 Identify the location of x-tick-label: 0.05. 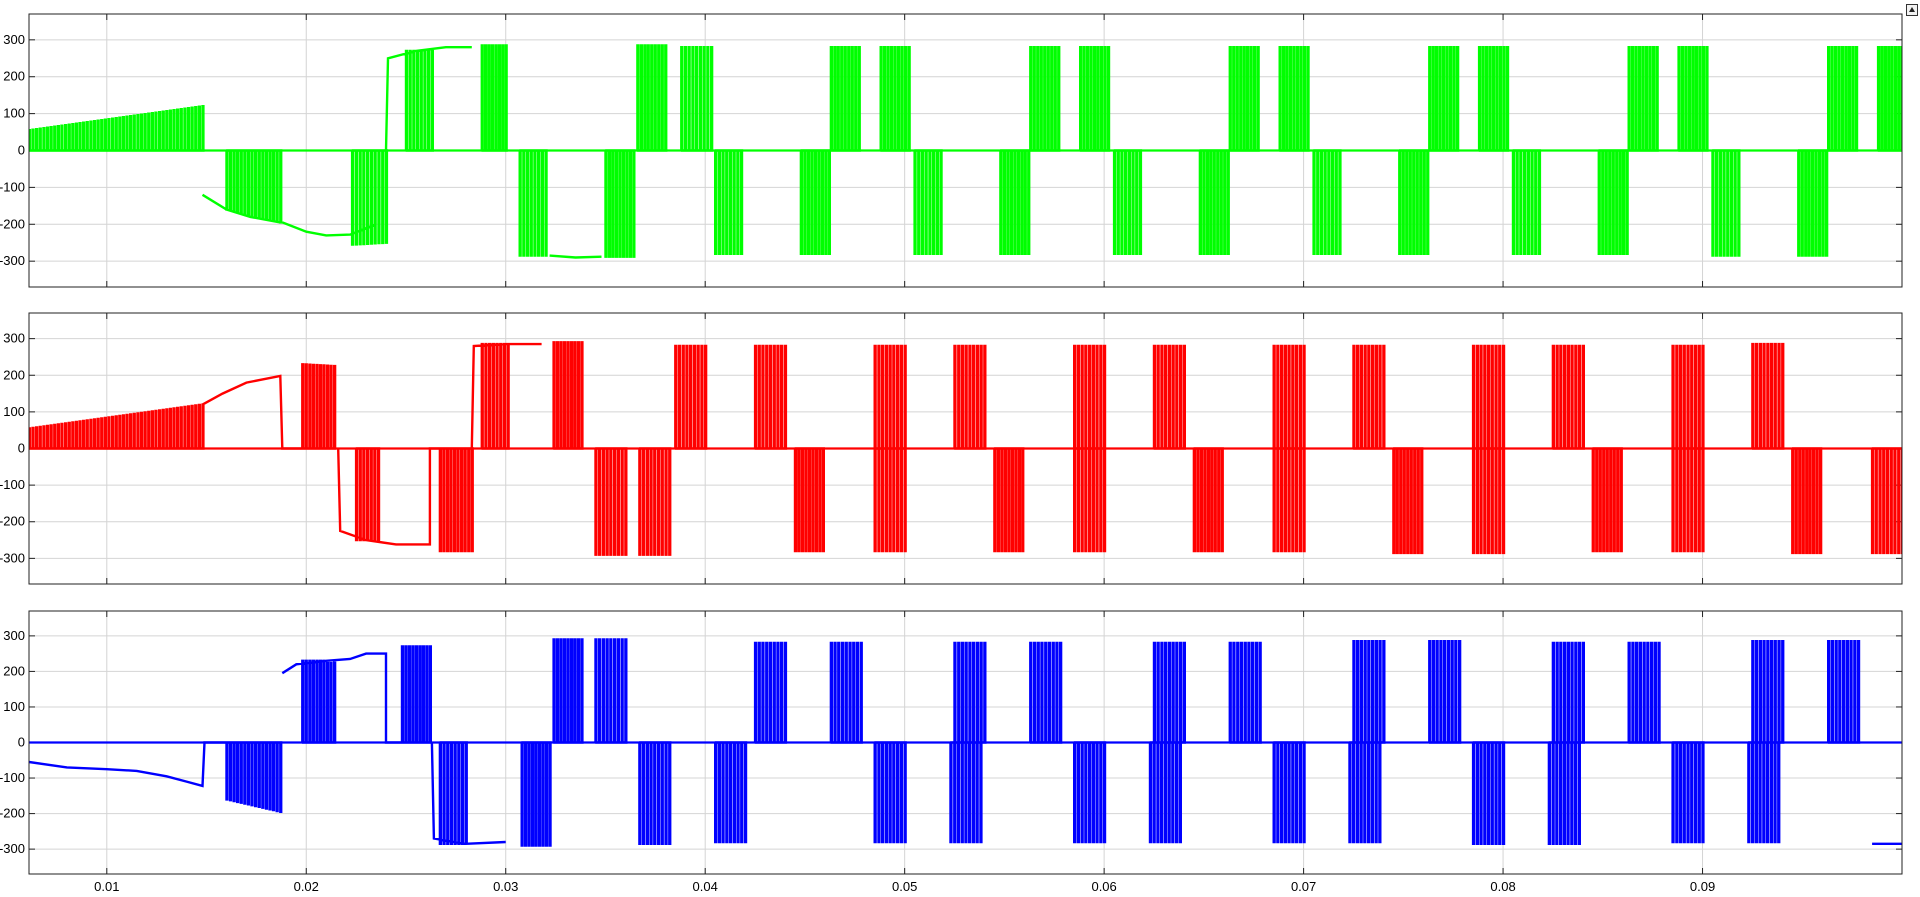
(904, 886).